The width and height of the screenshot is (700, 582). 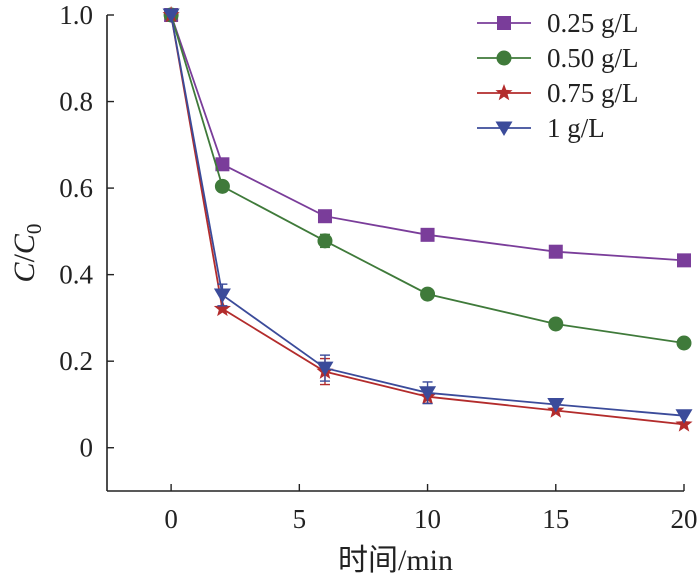 I want to click on legend-item: 0.50 g/L, so click(x=558, y=58).